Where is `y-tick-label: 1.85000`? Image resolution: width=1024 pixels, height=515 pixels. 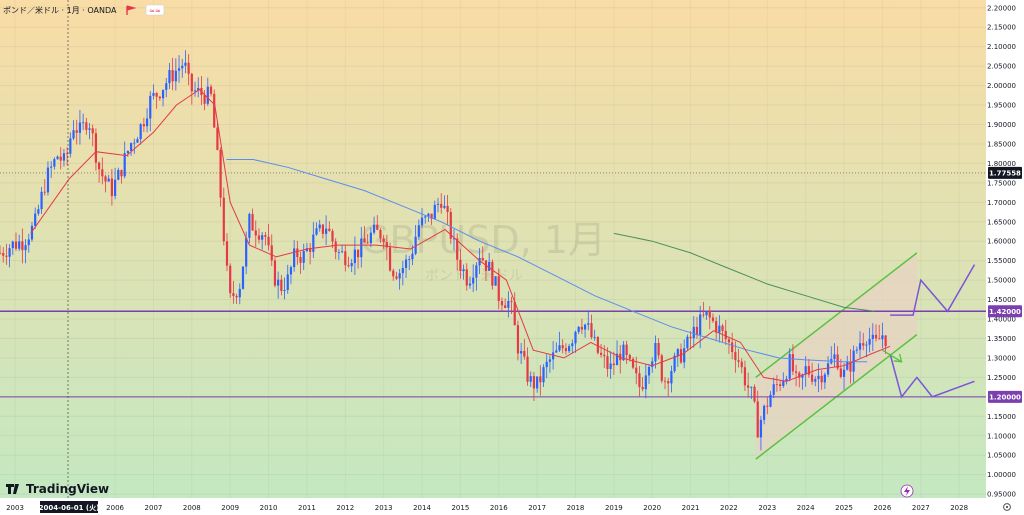 y-tick-label: 1.85000 is located at coordinates (1001, 144).